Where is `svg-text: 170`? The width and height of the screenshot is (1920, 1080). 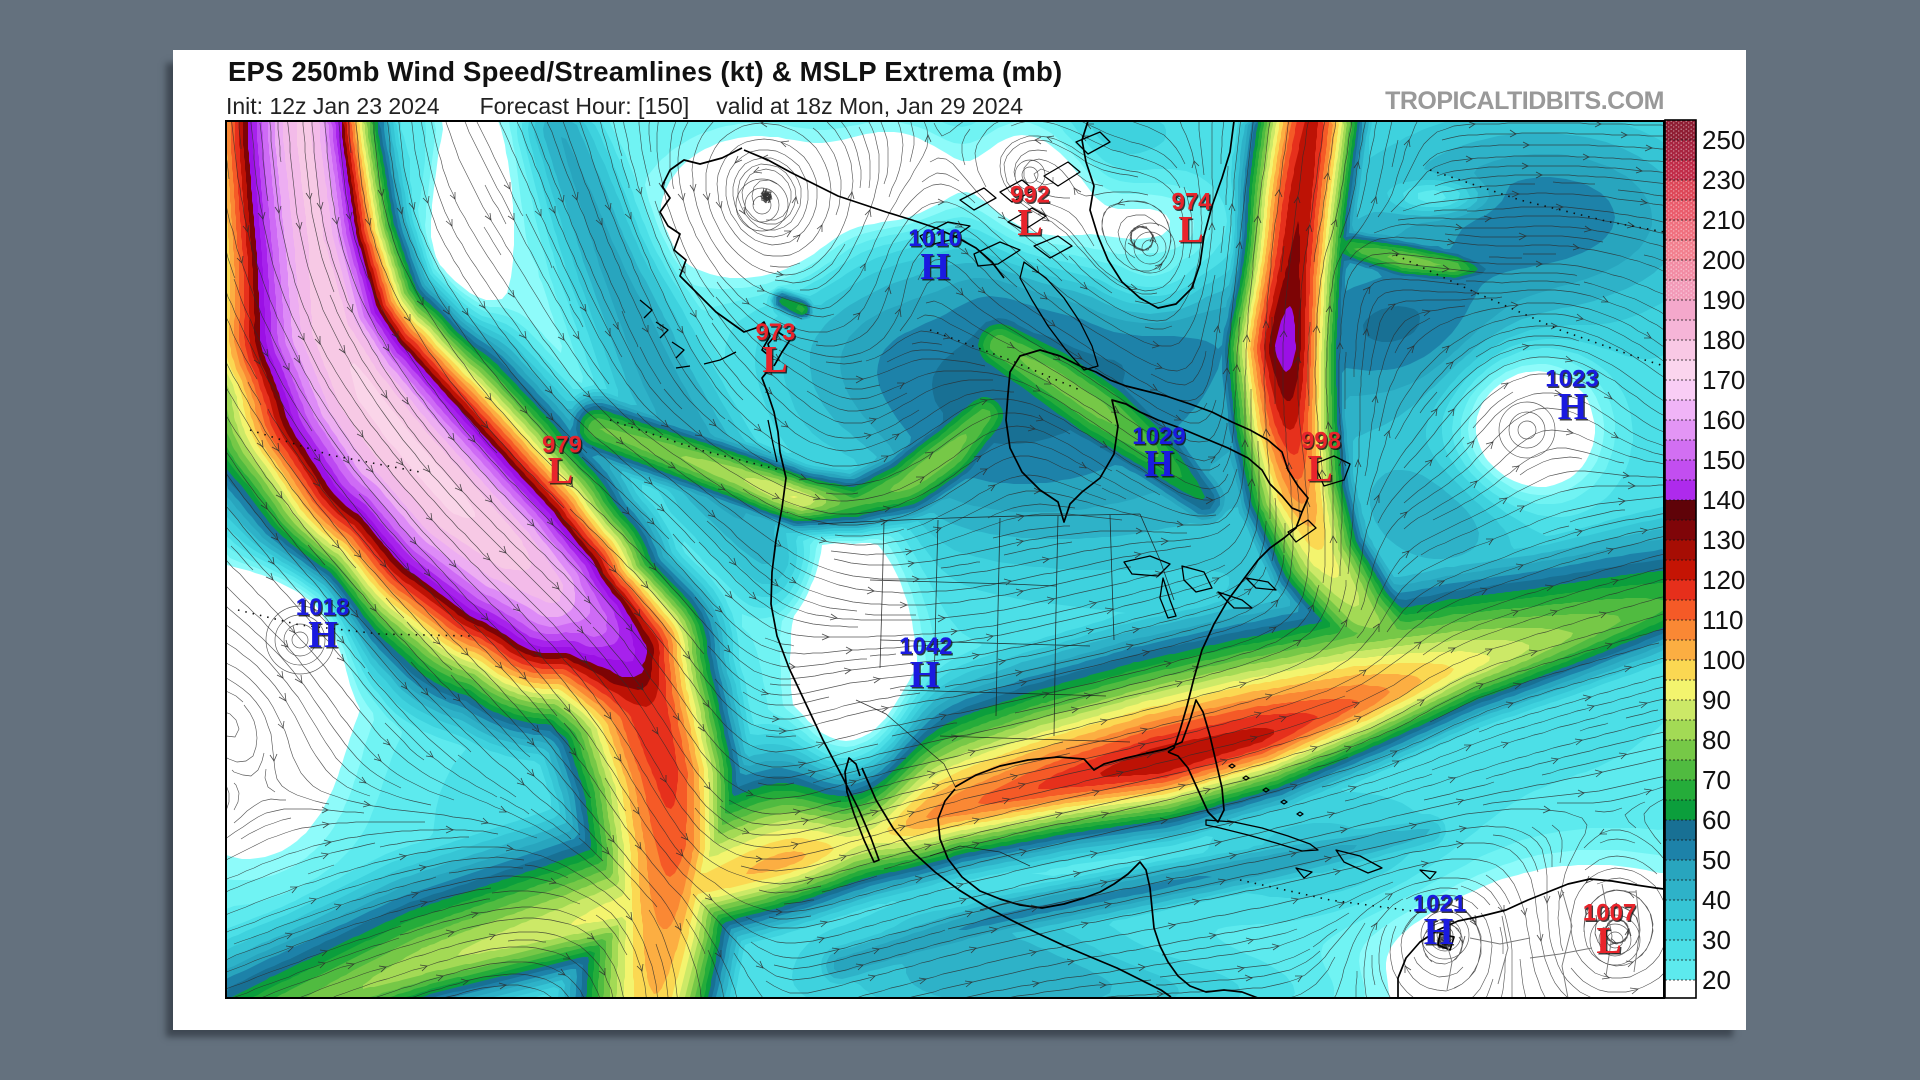
svg-text: 170 is located at coordinates (1723, 380).